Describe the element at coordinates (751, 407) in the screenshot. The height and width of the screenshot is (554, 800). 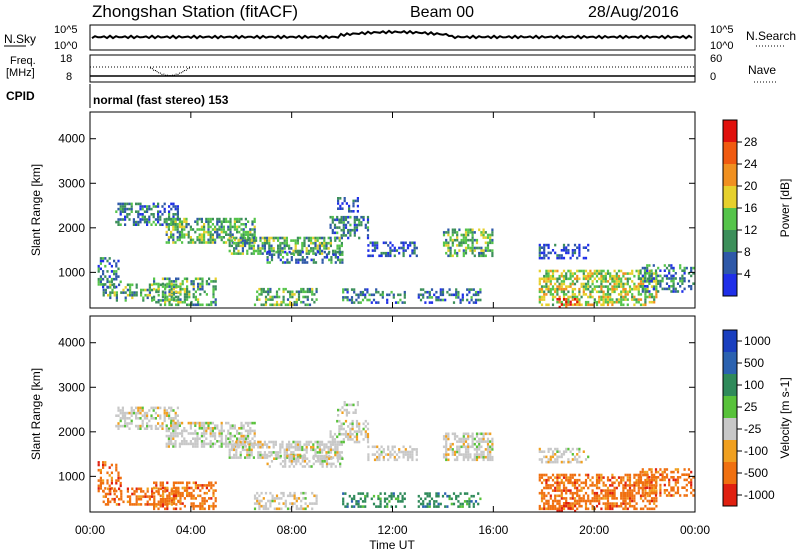
I see `colorbar-tick-label: 25` at that location.